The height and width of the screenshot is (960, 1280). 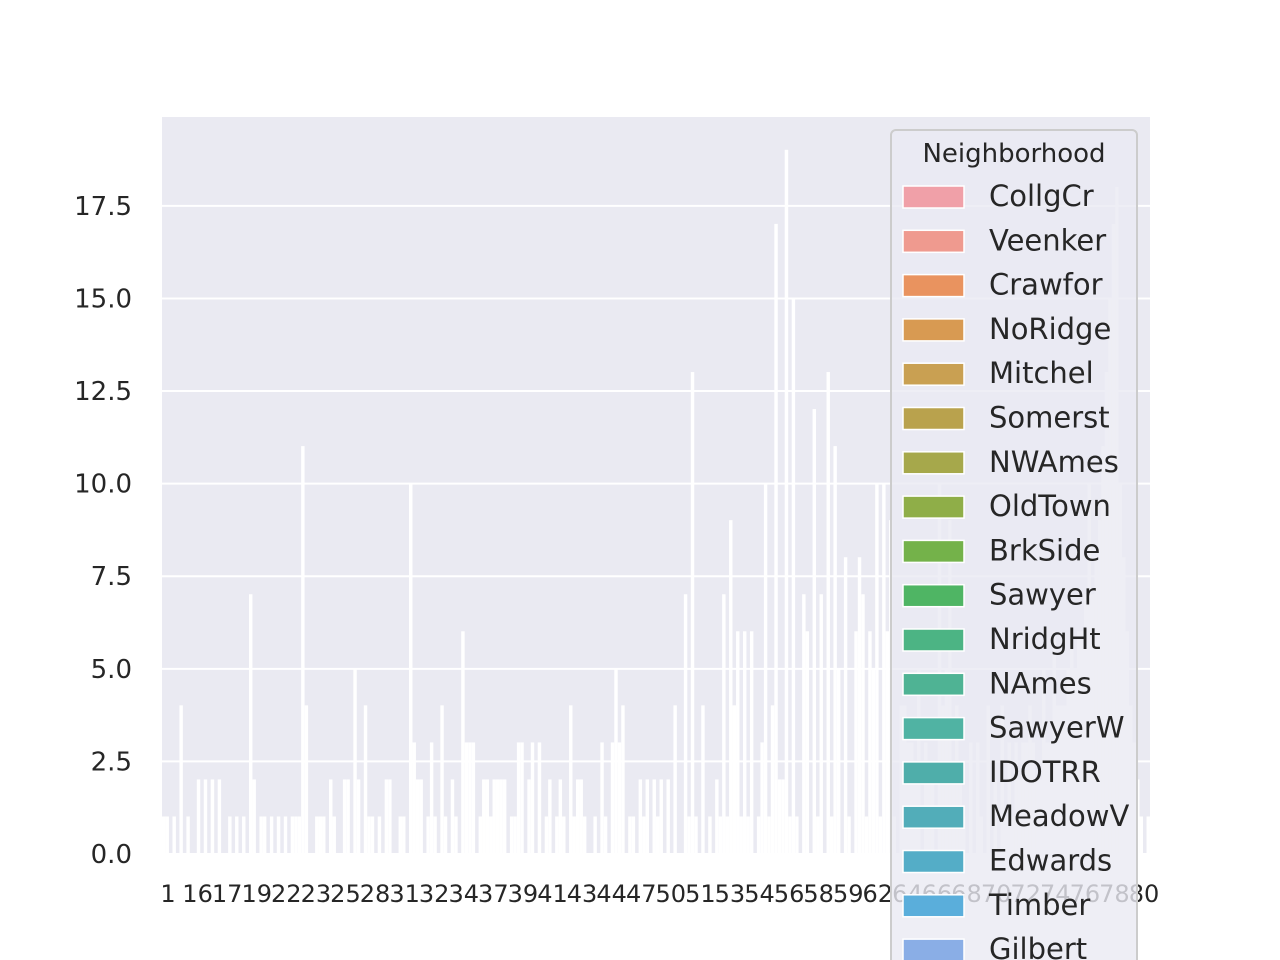 I want to click on x-tick-label: 59, so click(x=848, y=894).